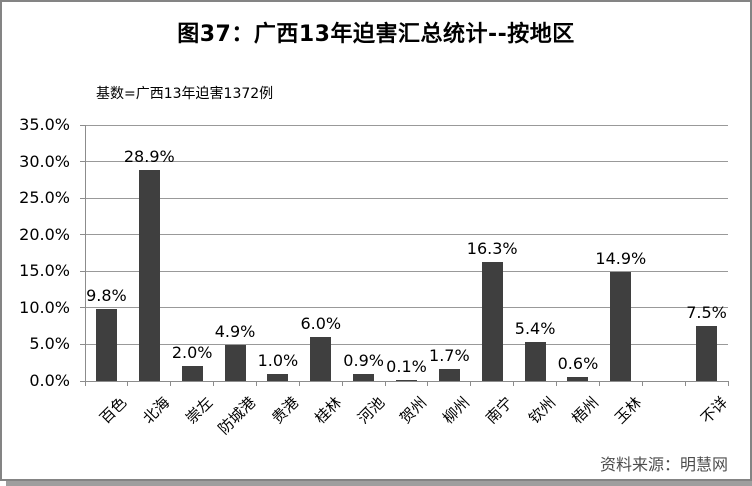 This screenshot has height=486, width=752. Describe the element at coordinates (363, 361) in the screenshot. I see `bar-value-label: 0.9%` at that location.